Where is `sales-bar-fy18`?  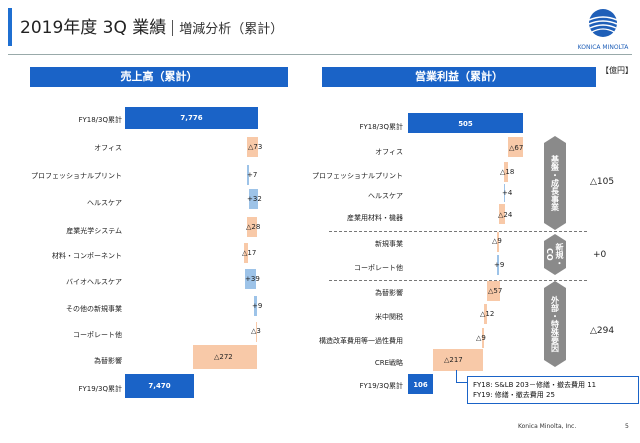 sales-bar-fy18 is located at coordinates (191, 118).